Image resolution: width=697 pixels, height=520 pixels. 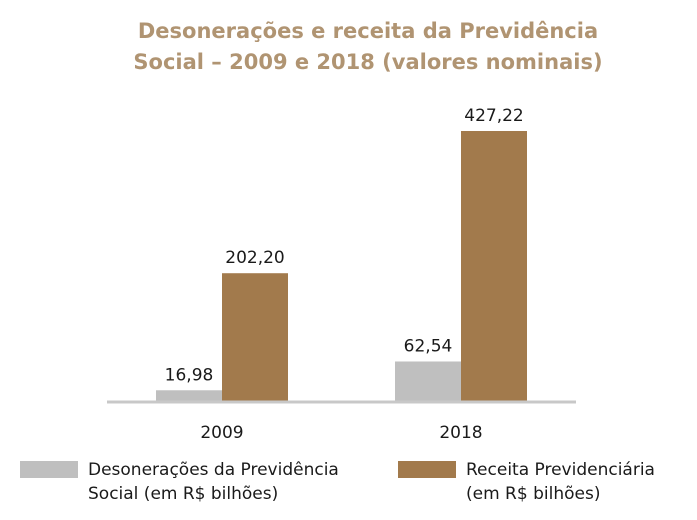 I want to click on data-label-2018-series-2: 427,22, so click(x=493, y=116).